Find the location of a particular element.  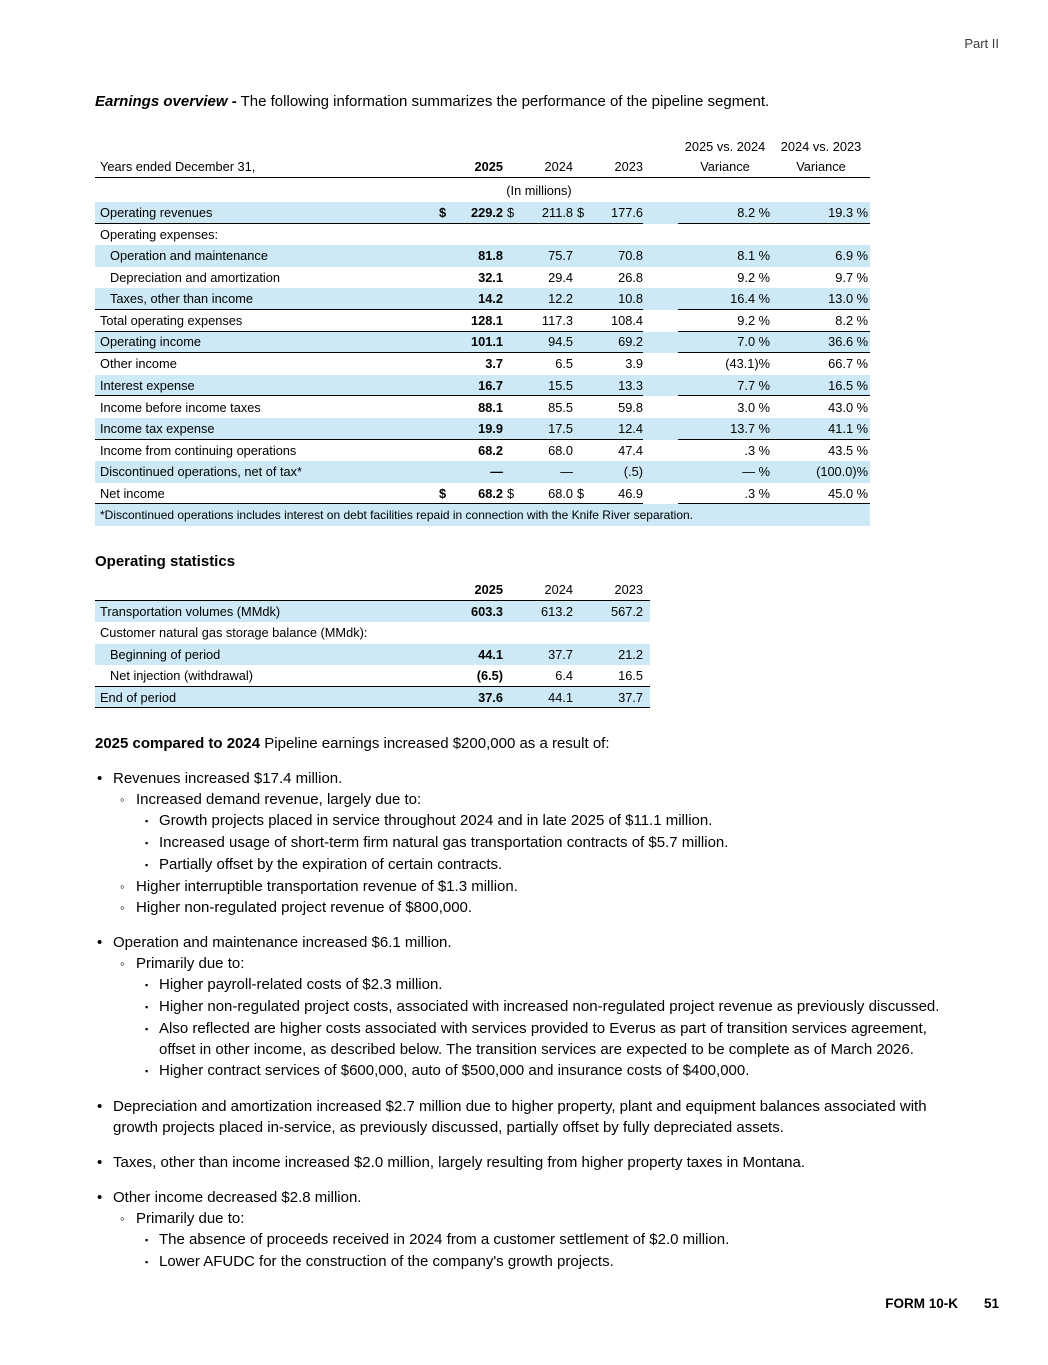

cell-v2: — is located at coordinates (566, 472).